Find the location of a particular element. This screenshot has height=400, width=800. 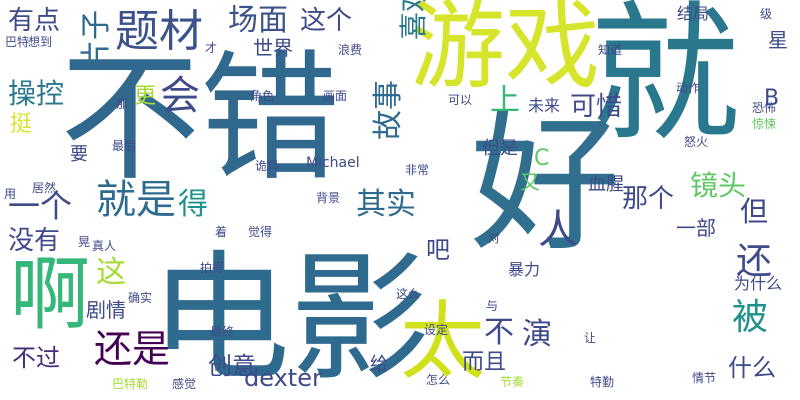

word-youdian: 有点 is located at coordinates (34, 21).